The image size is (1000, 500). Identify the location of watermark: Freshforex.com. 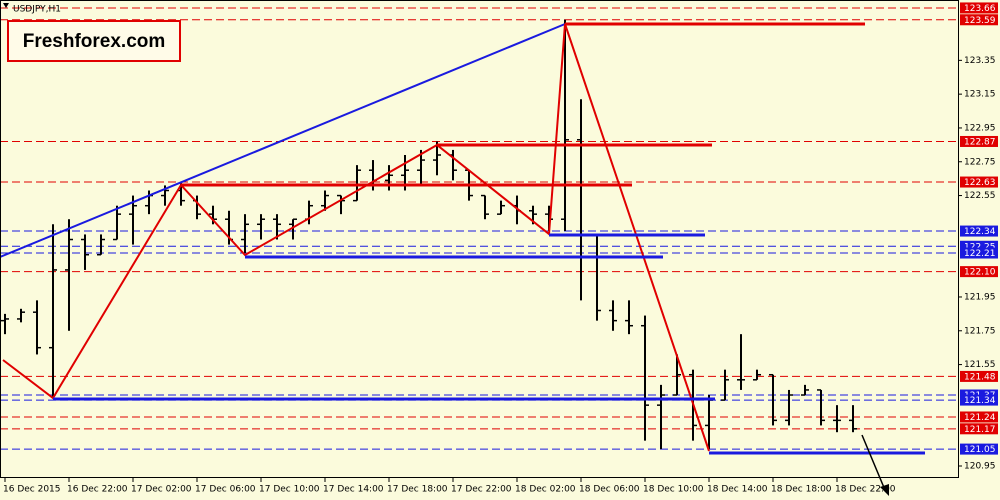
(94, 41).